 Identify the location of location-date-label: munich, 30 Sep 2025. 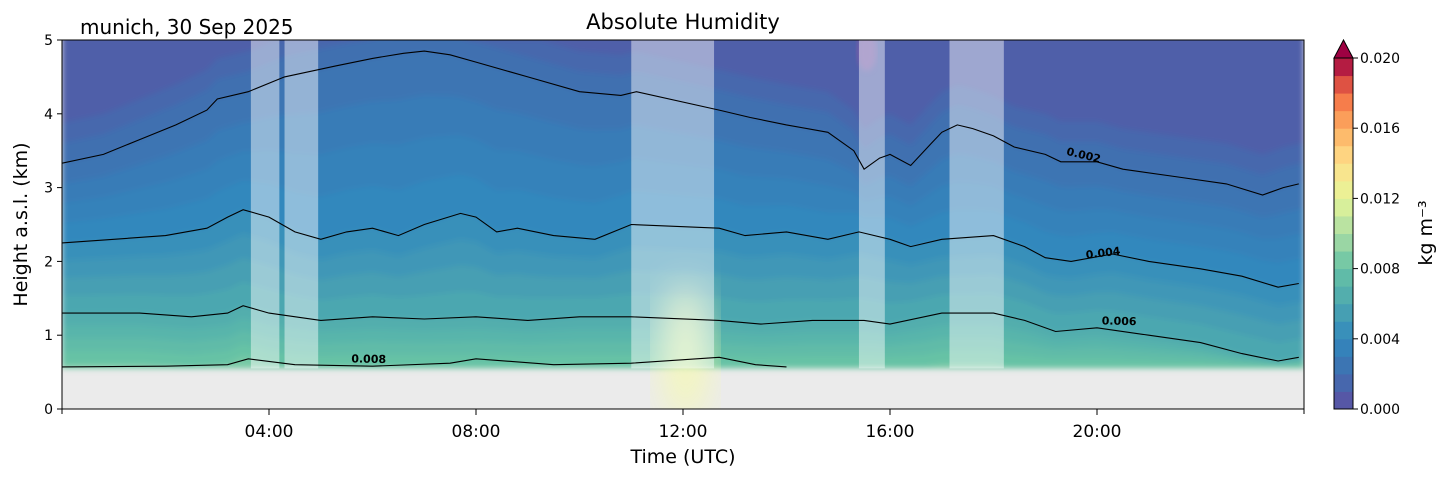
(187, 27).